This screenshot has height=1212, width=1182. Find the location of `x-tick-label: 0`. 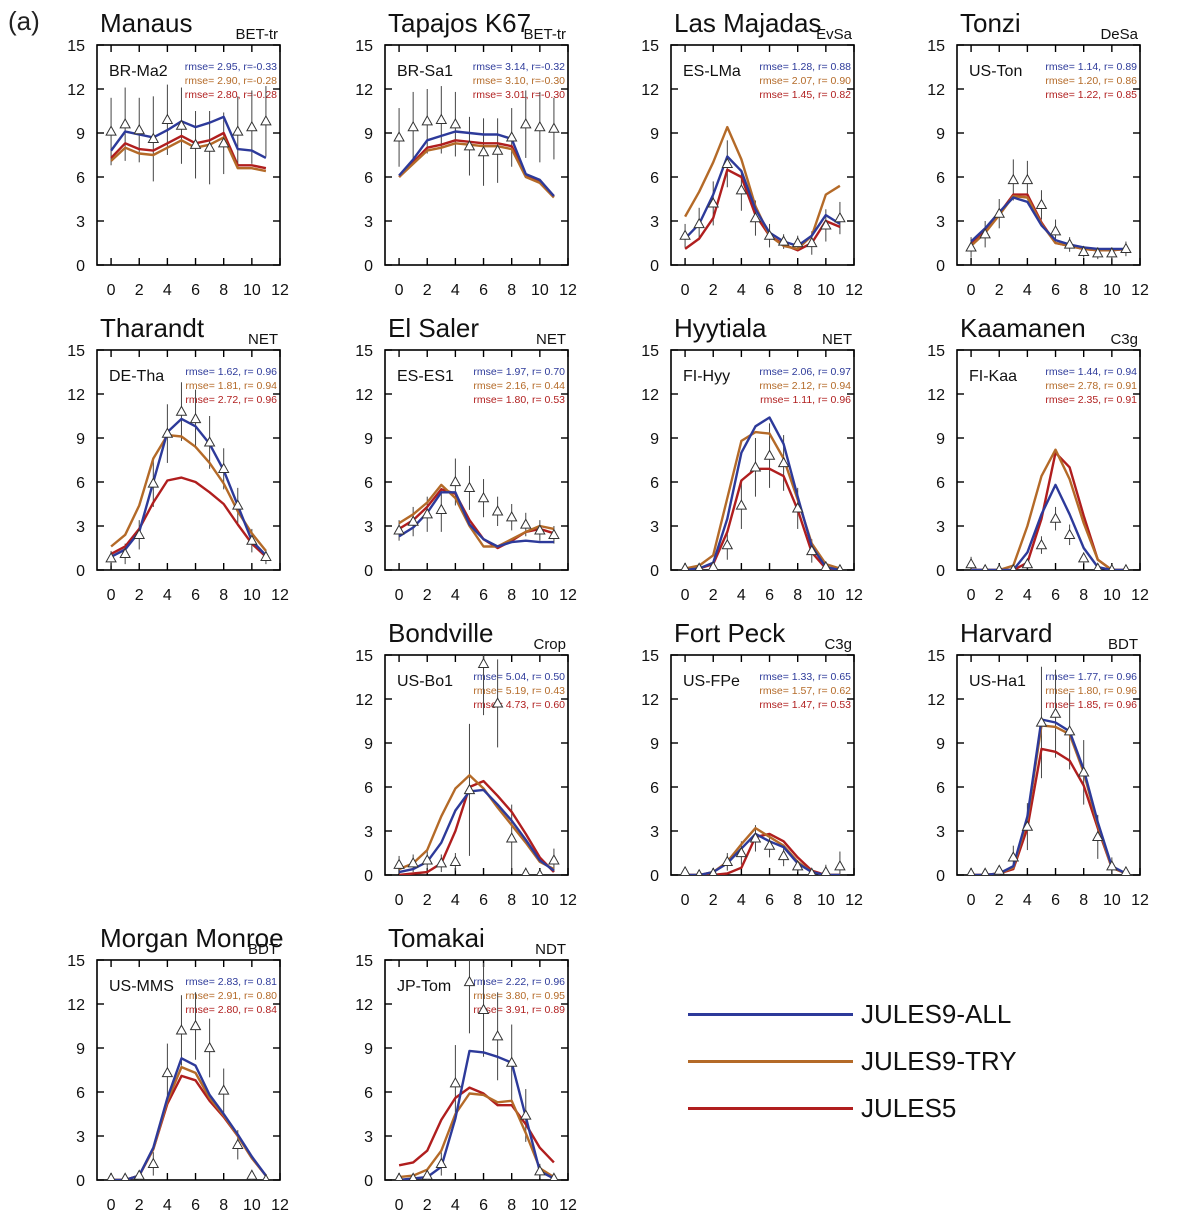

x-tick-label: 0 is located at coordinates (399, 1204).